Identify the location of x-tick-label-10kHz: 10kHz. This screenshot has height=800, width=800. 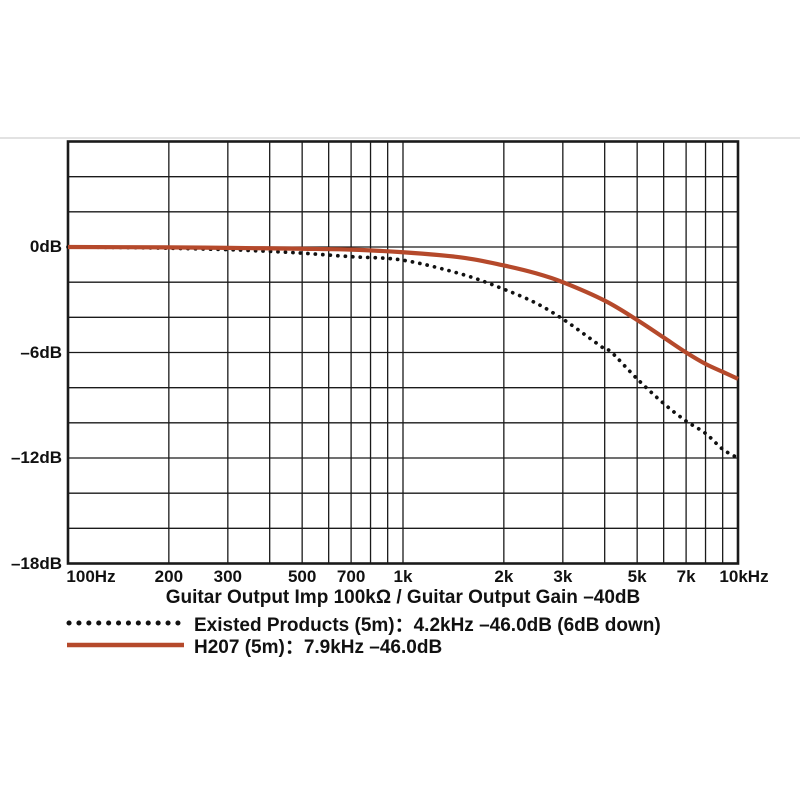
(744, 576).